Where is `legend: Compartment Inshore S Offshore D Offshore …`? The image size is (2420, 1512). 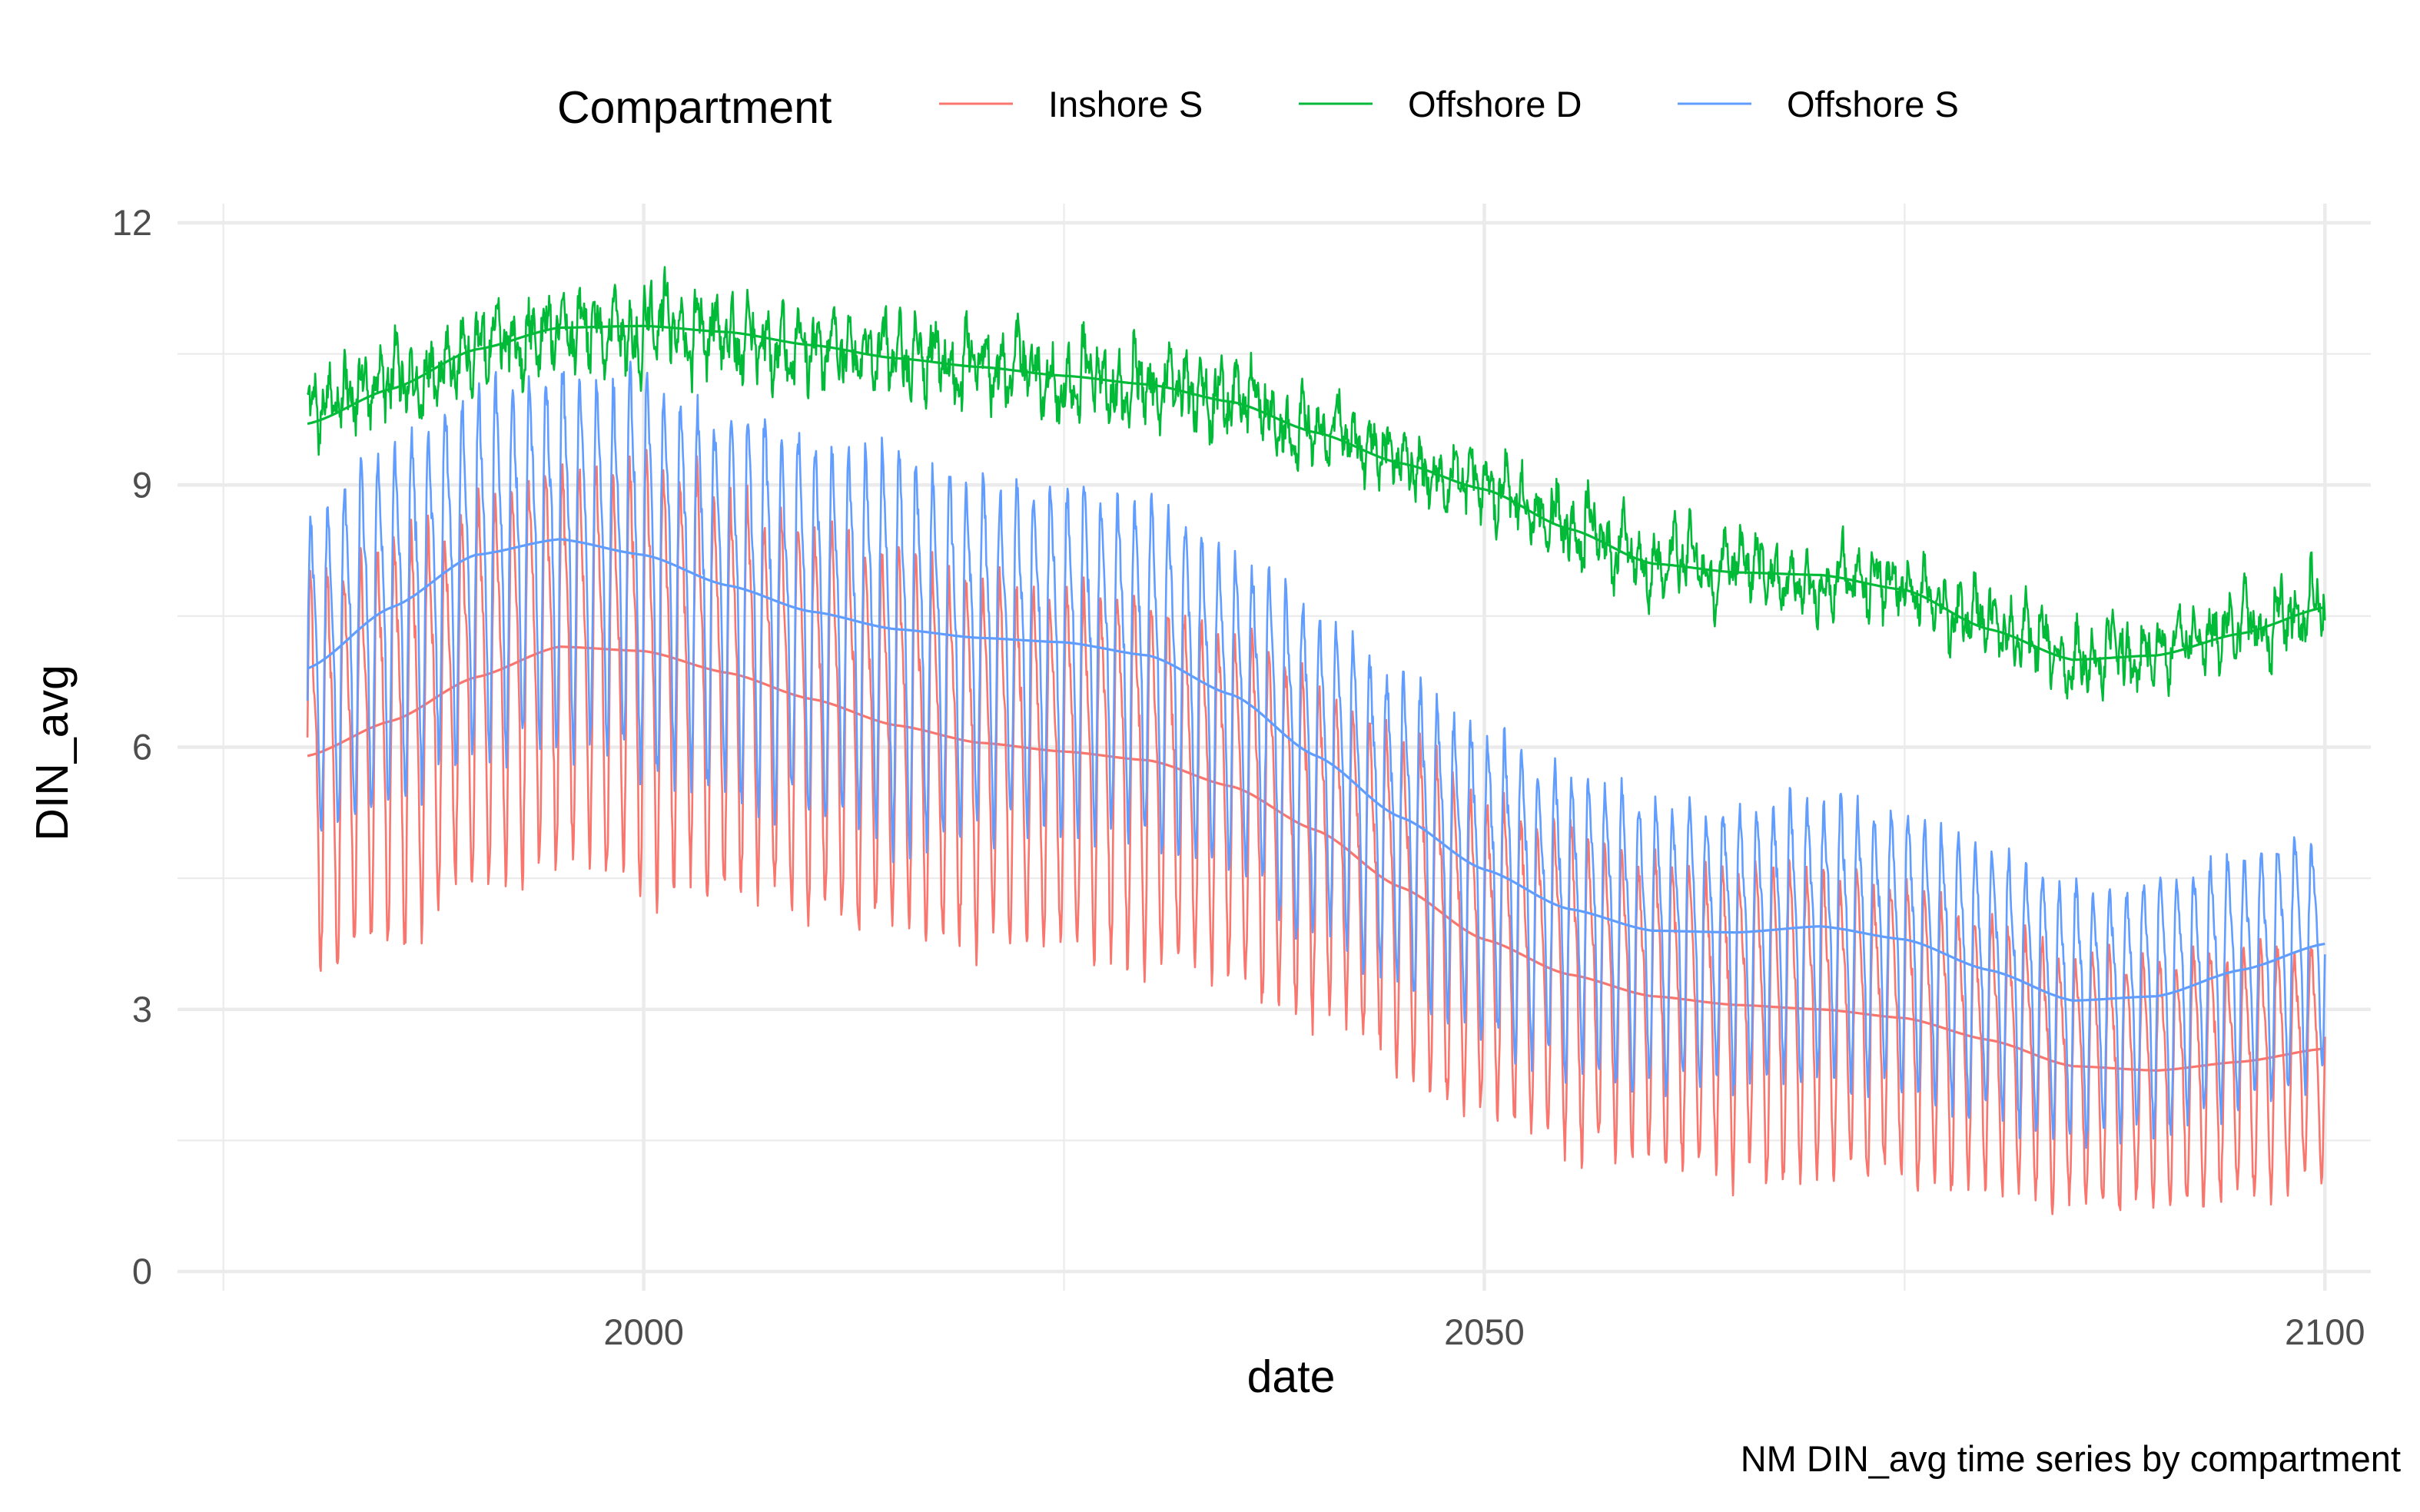 legend: Compartment Inshore S Offshore D Offshore … is located at coordinates (1258, 108).